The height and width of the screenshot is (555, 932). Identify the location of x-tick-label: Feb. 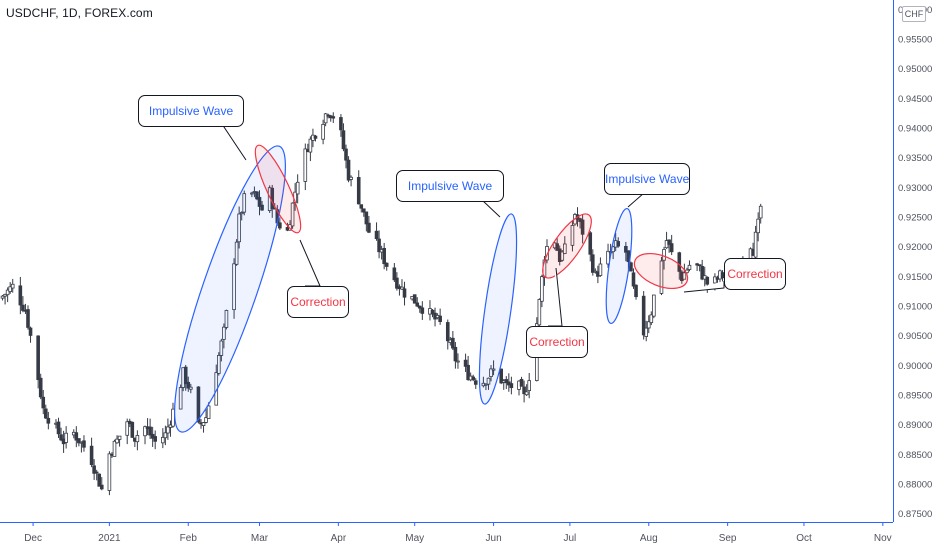
(189, 538).